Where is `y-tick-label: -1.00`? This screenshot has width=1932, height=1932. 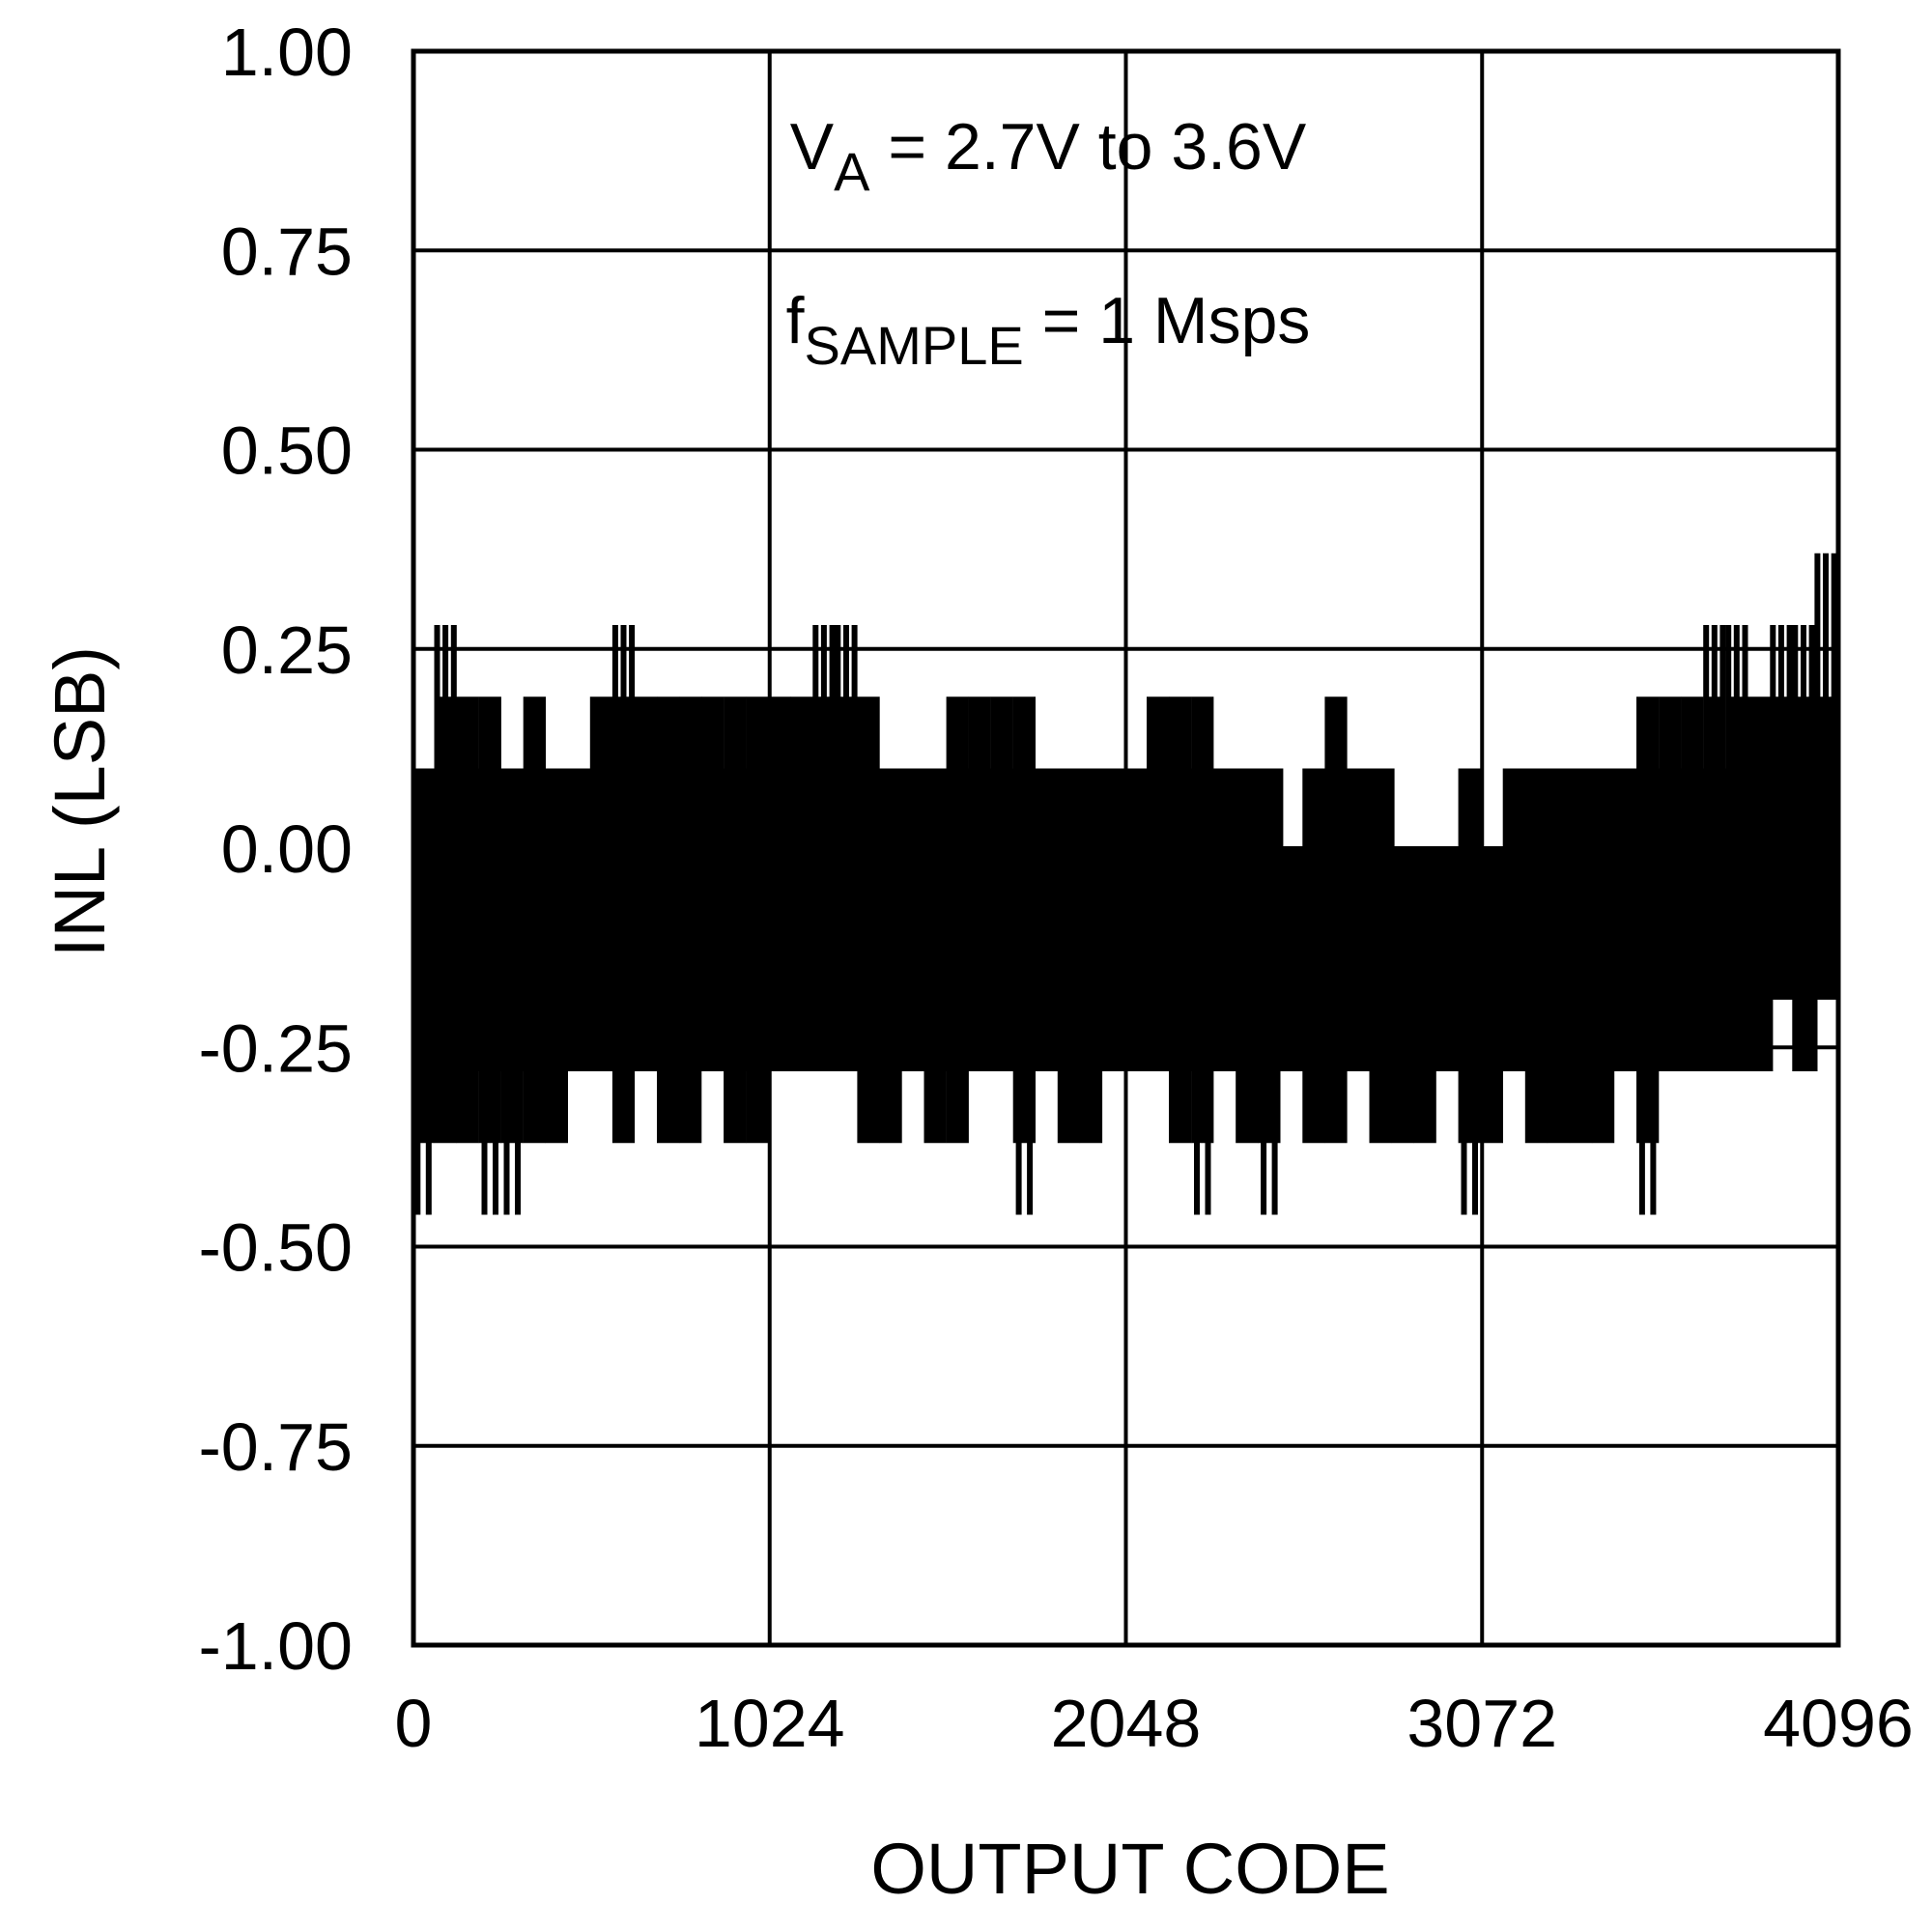
y-tick-label: -1.00 is located at coordinates (275, 1646).